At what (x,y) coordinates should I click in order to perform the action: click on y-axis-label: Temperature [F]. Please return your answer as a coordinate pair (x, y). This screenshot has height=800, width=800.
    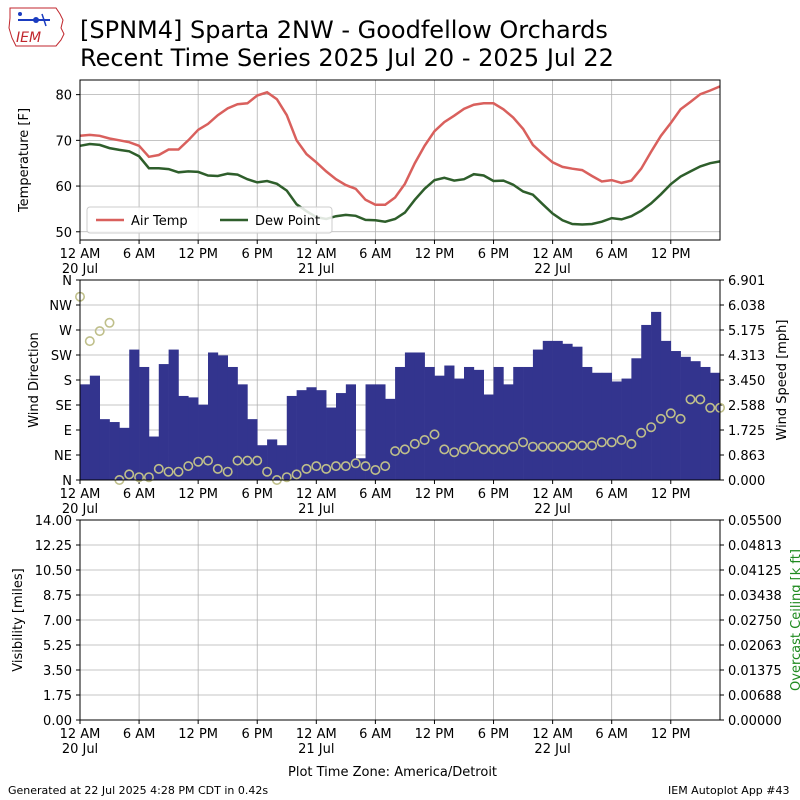
    Looking at the image, I should click on (24, 160).